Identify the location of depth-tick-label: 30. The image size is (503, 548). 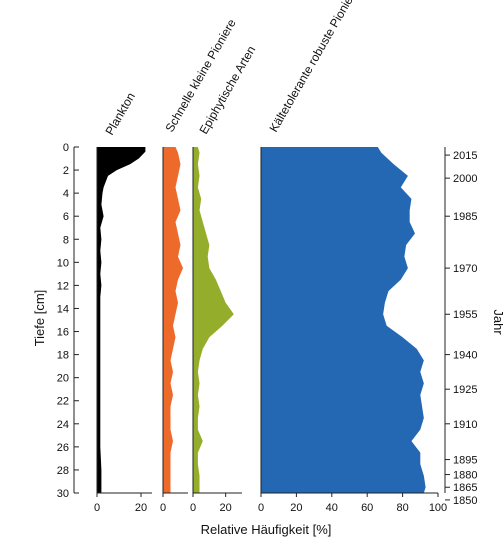
(63, 494).